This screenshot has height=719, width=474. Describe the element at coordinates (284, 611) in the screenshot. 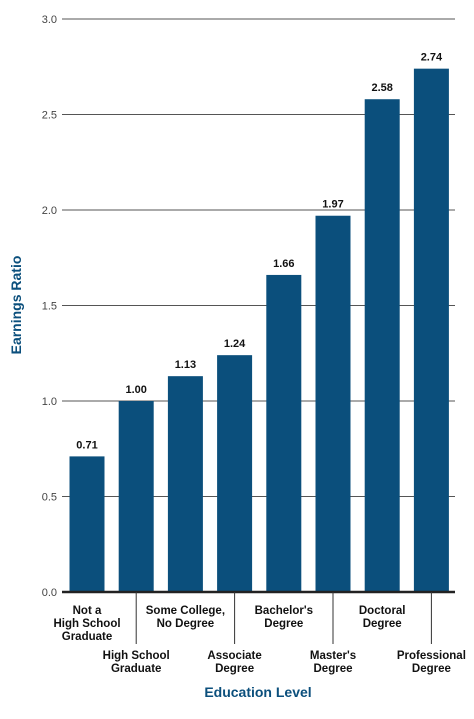

I see `category-label-line: Bachelor's` at that location.